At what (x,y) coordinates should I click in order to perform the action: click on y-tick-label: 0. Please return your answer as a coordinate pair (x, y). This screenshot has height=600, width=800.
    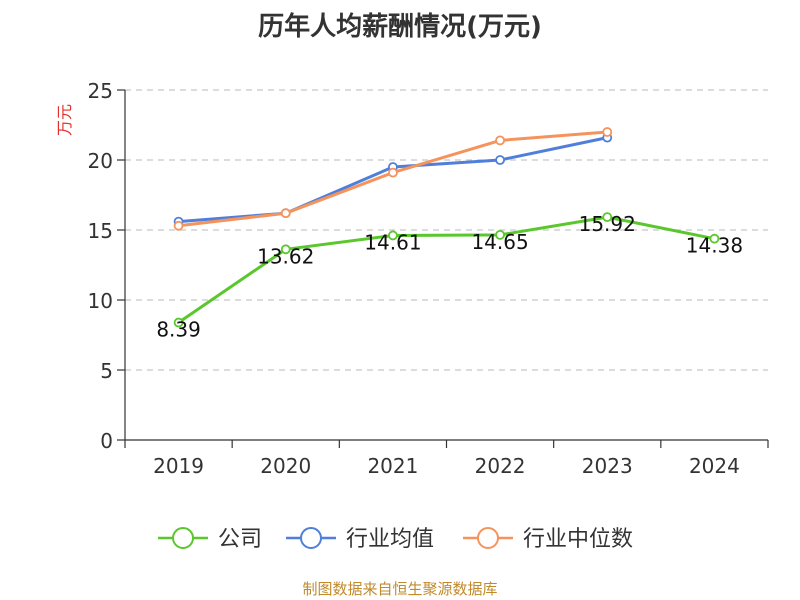
    Looking at the image, I should click on (106, 441).